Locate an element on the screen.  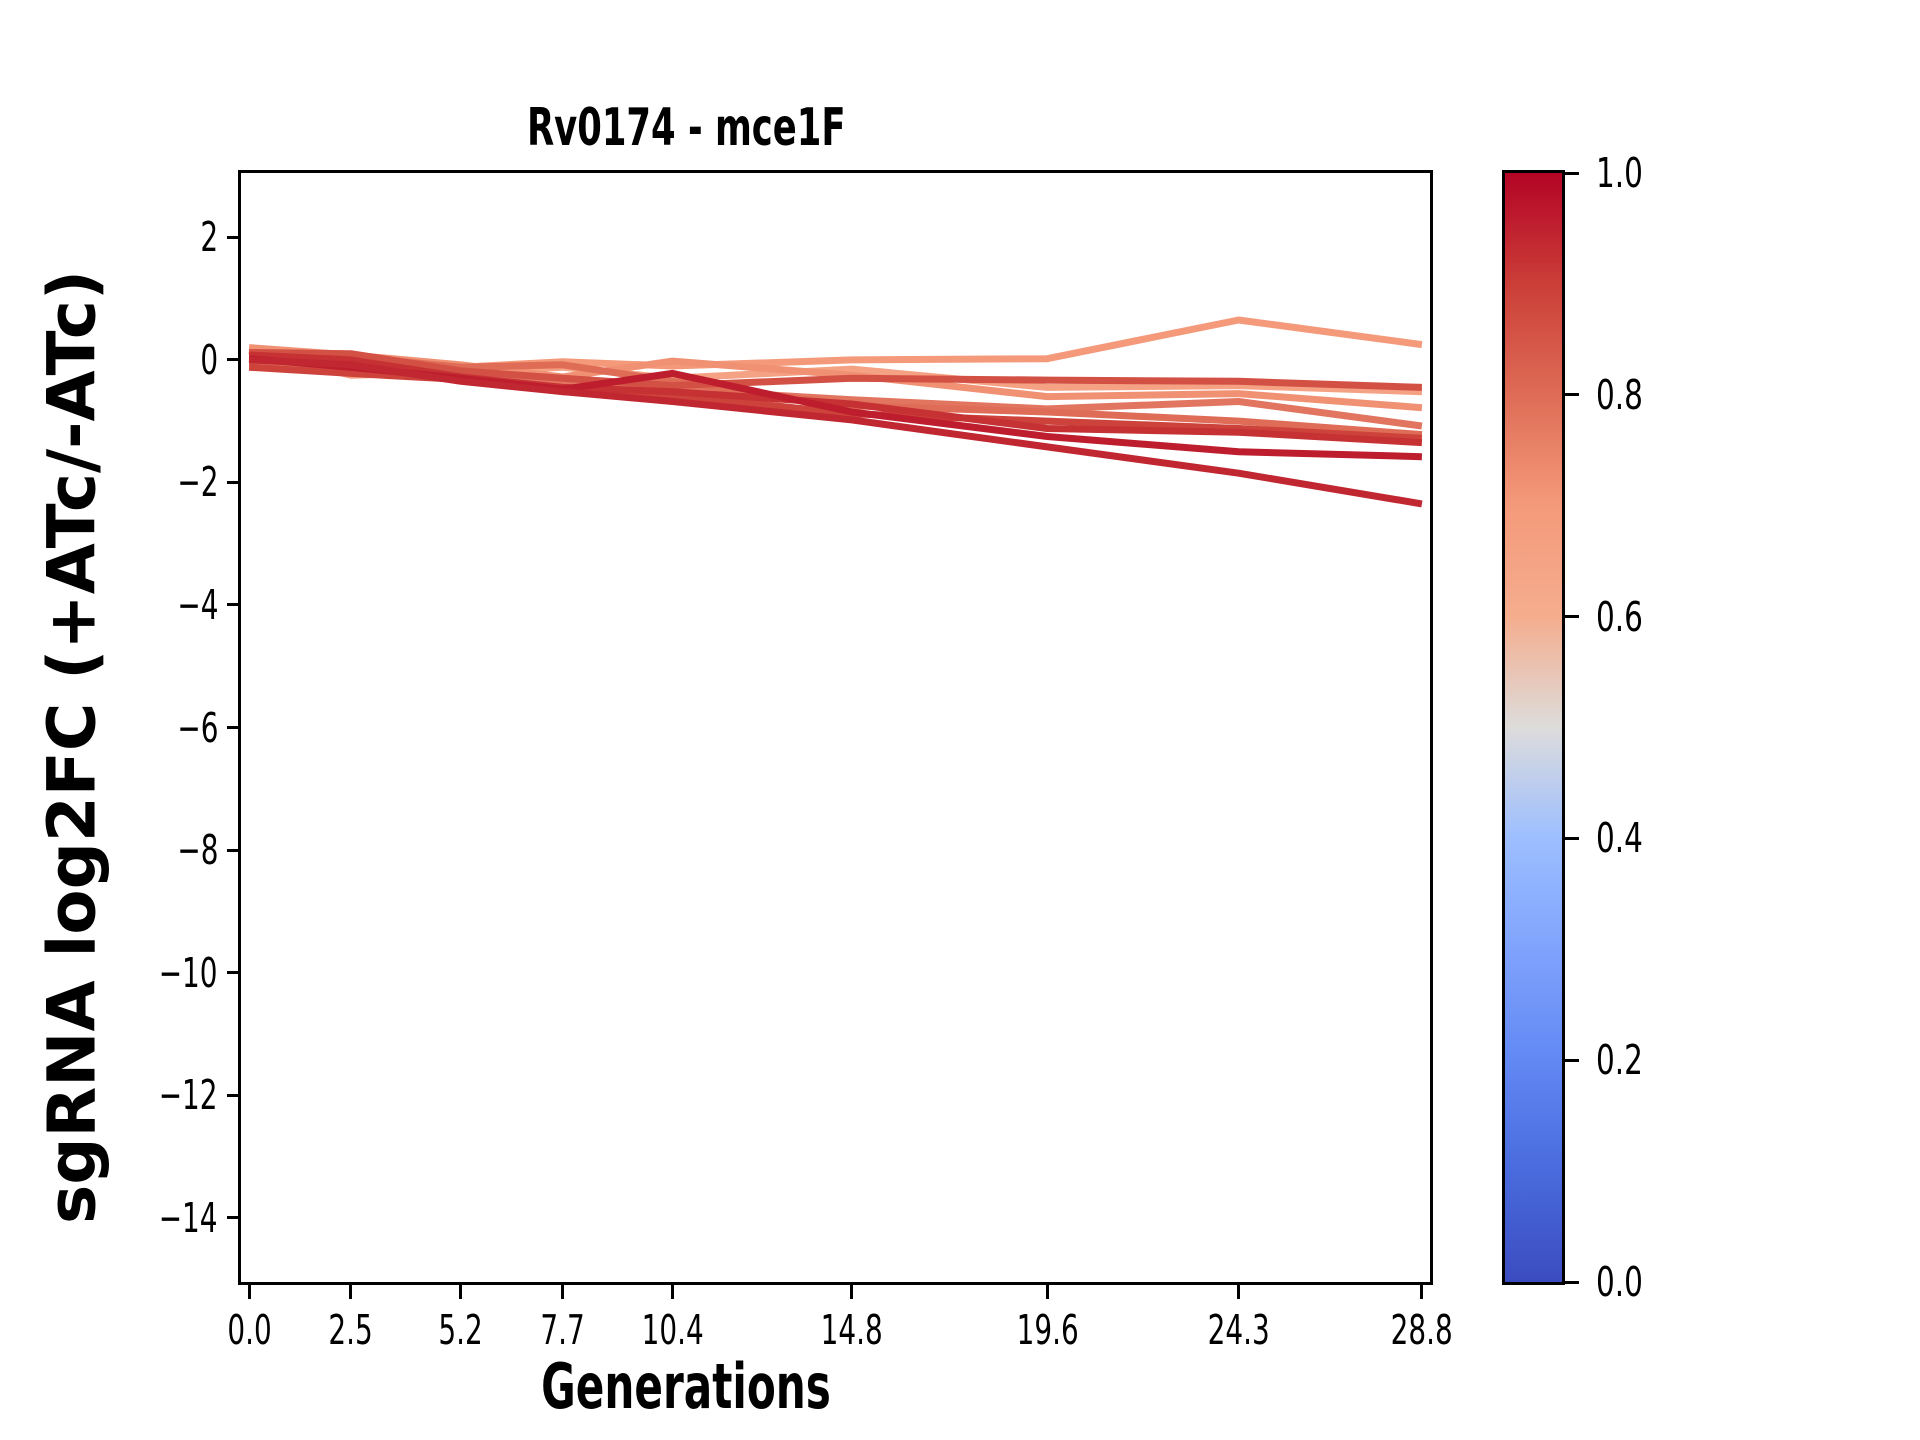
y-tick-label-text: −6 is located at coordinates (197, 727).